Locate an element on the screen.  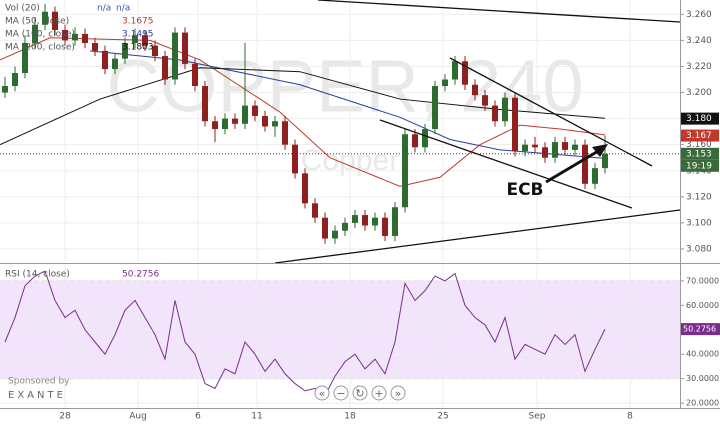
zoom-out: − is located at coordinates (341, 393).